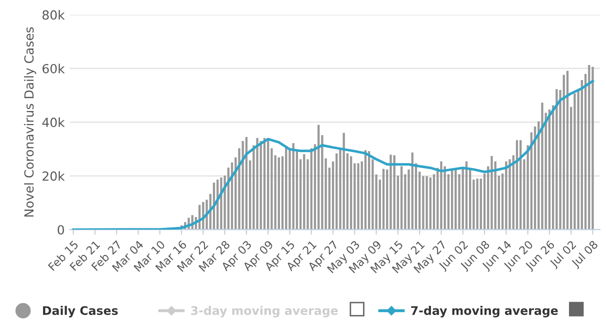 This screenshot has height=328, width=606. What do you see at coordinates (53, 122) in the screenshot?
I see `y-tick-label: 40k` at bounding box center [53, 122].